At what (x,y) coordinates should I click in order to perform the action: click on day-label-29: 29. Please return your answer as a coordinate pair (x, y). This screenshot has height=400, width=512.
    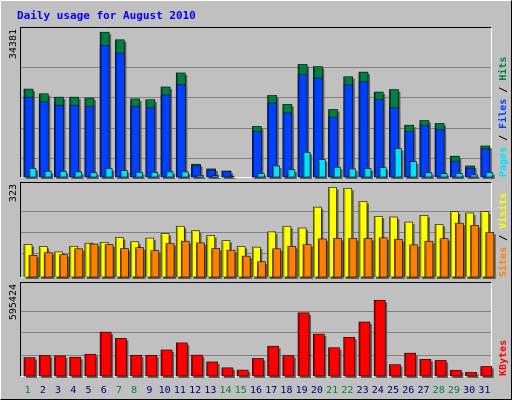
    Looking at the image, I should click on (454, 390).